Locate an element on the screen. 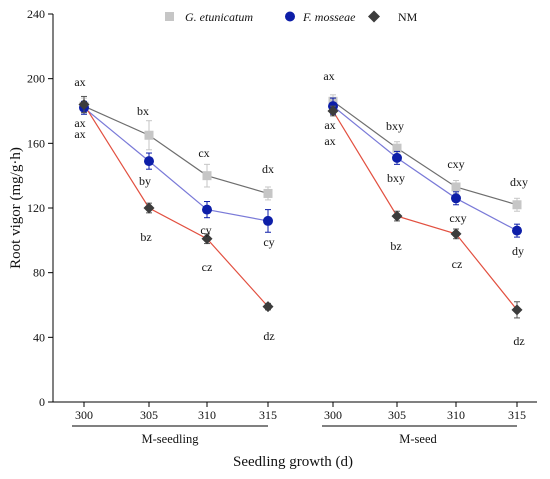  y-tick-label: 240 is located at coordinates (36, 14).